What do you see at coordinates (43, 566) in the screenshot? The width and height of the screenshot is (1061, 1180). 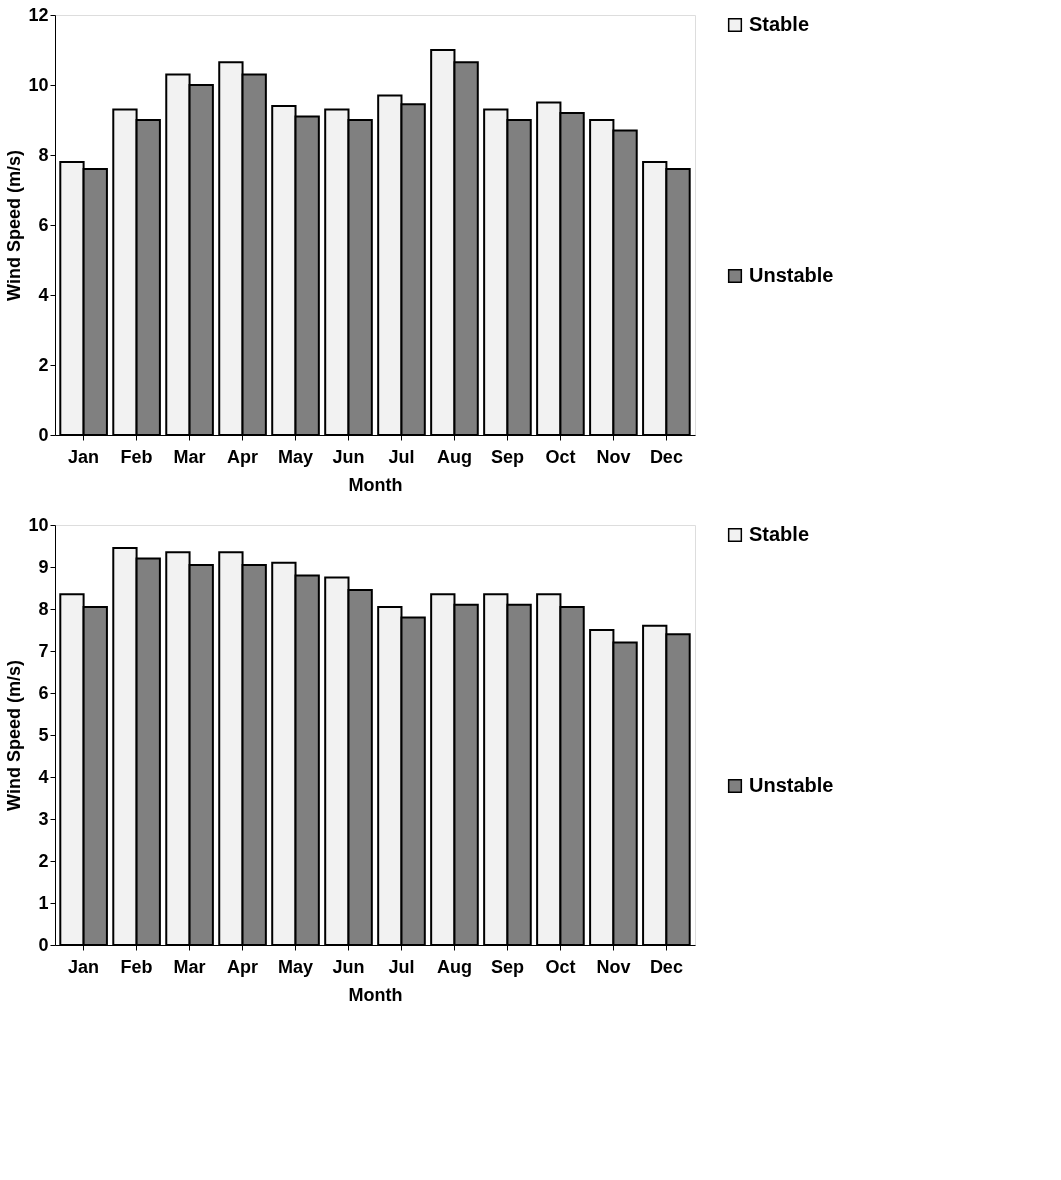 I see `y-tick-label: 9` at bounding box center [43, 566].